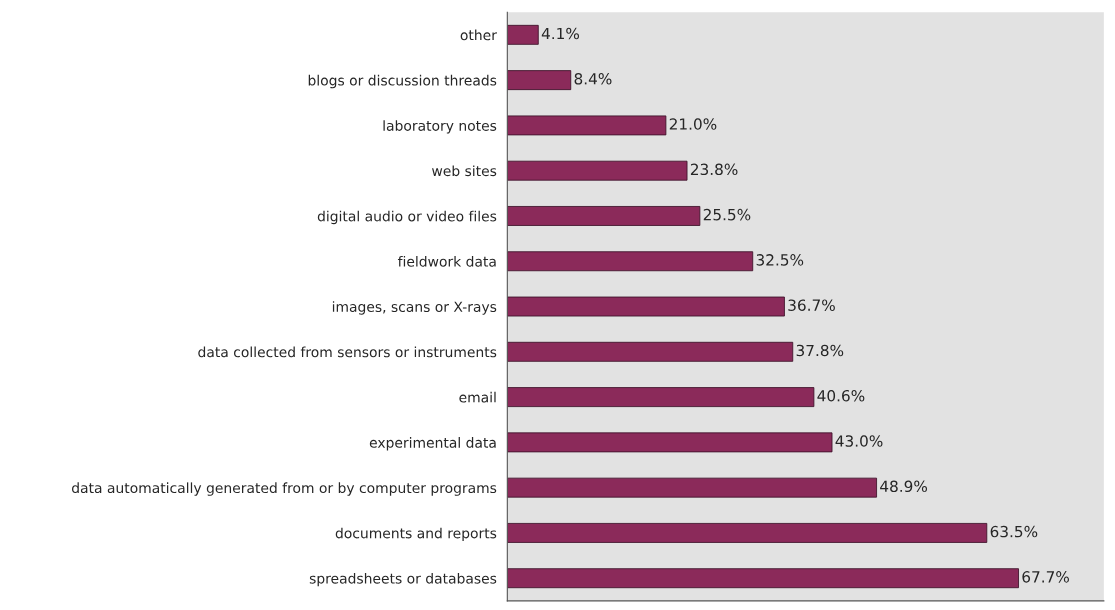 The height and width of the screenshot is (610, 1115). Describe the element at coordinates (440, 127) in the screenshot. I see `y-tick-label: laboratory notes` at that location.